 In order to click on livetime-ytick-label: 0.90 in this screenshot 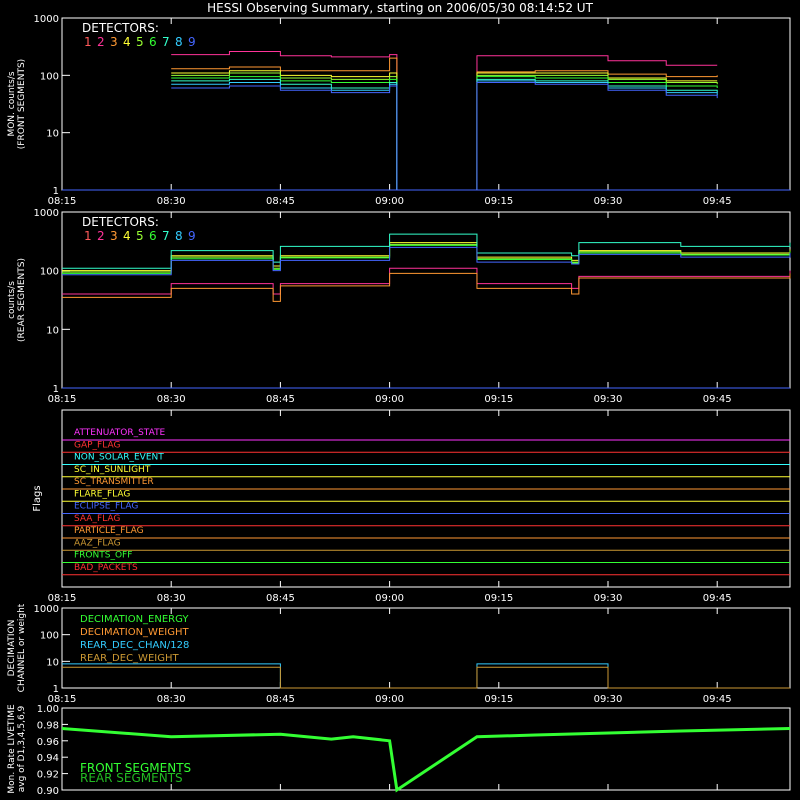, I will do `click(48, 791)`.